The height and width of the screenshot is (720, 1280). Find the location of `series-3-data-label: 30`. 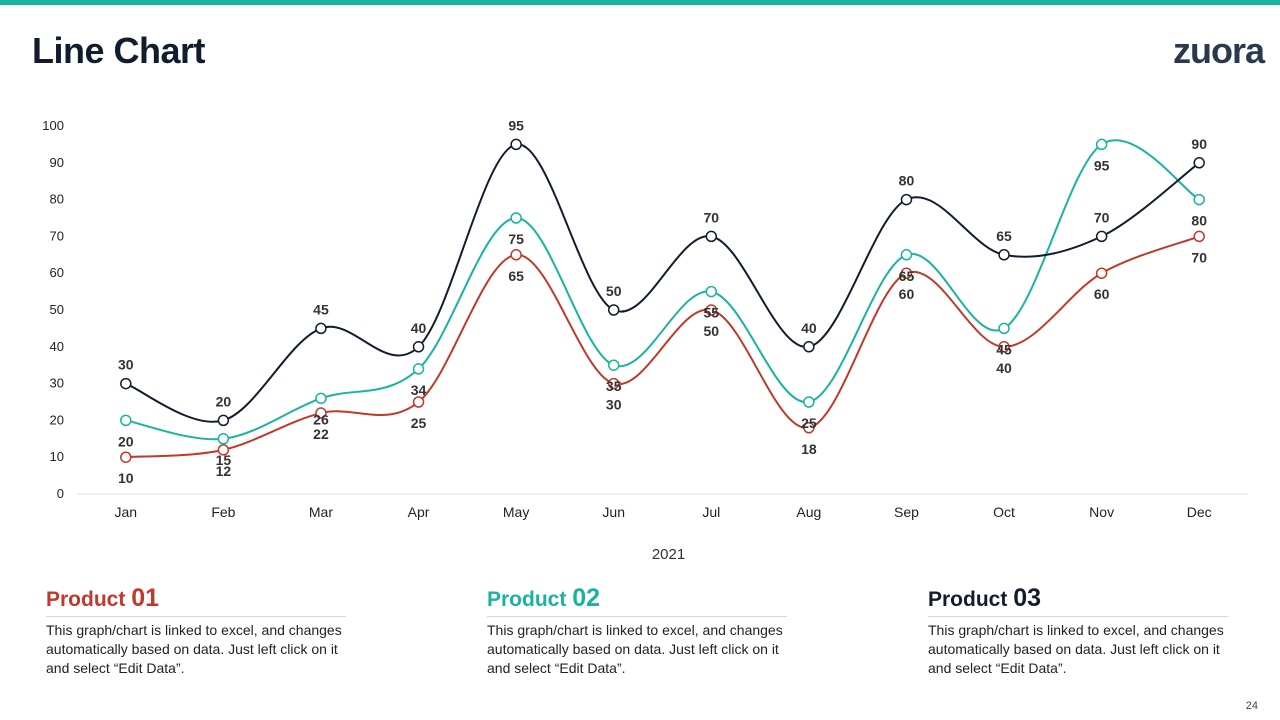

series-3-data-label: 30 is located at coordinates (126, 365).